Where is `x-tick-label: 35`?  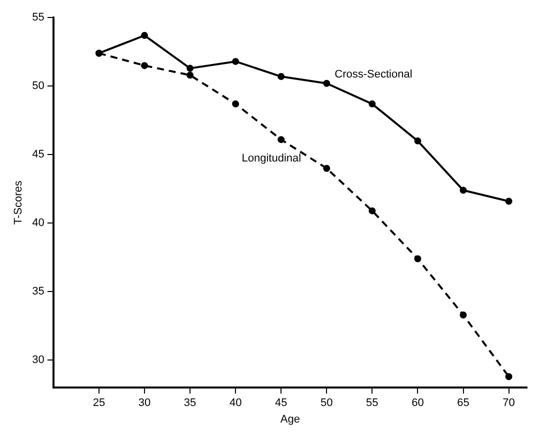 x-tick-label: 35 is located at coordinates (190, 403).